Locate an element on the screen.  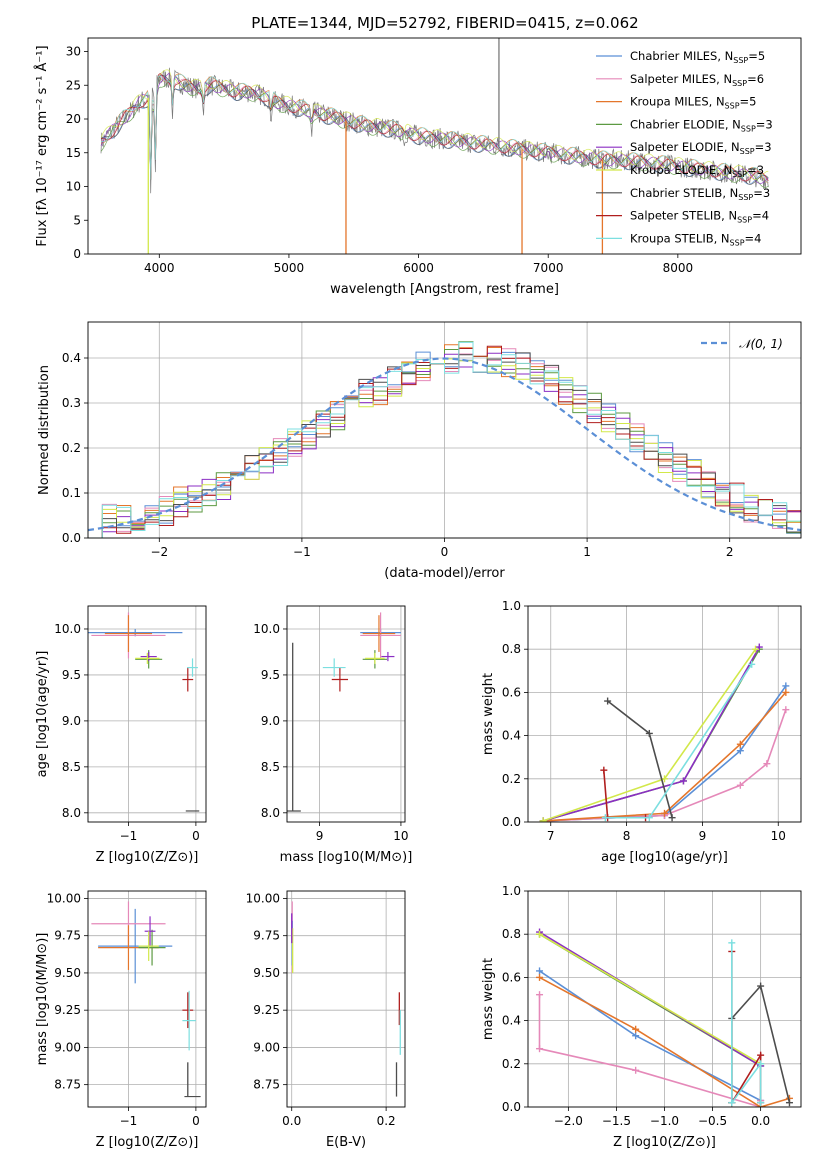
legend-series-name: Chabrier ELODIE, N is located at coordinates (685, 124).